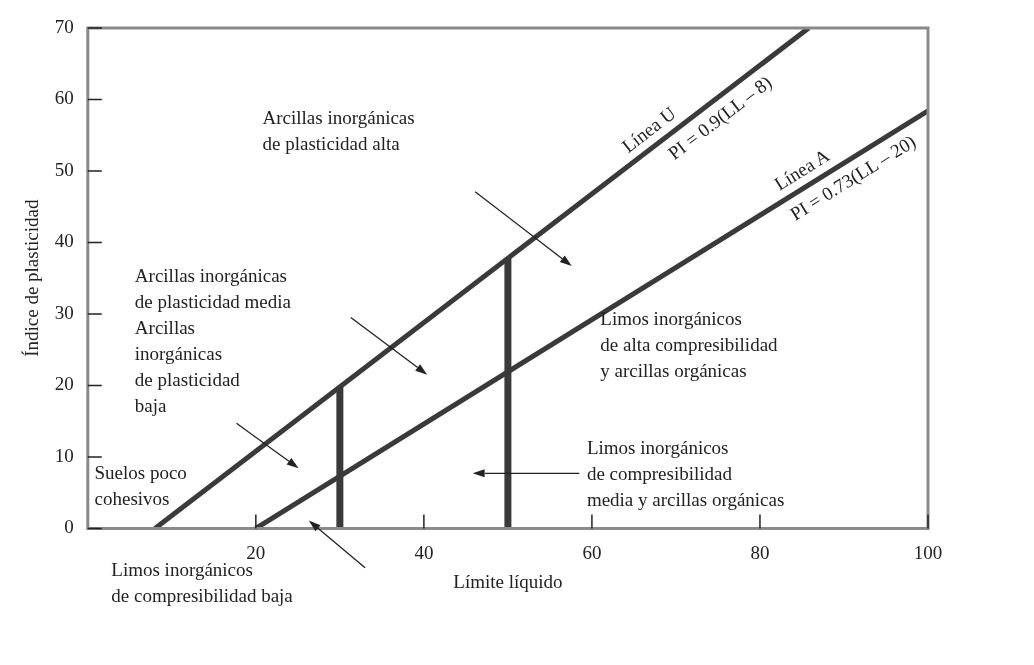 The height and width of the screenshot is (665, 1034). Describe the element at coordinates (64, 241) in the screenshot. I see `y-tick-label: 40` at that location.